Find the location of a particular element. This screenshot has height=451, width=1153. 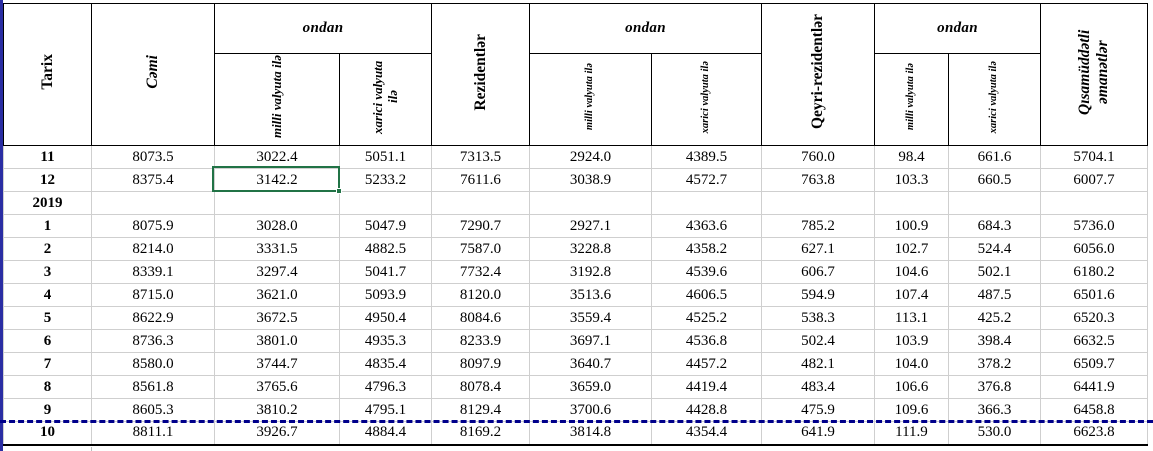

row-label: 10 is located at coordinates (47, 433).